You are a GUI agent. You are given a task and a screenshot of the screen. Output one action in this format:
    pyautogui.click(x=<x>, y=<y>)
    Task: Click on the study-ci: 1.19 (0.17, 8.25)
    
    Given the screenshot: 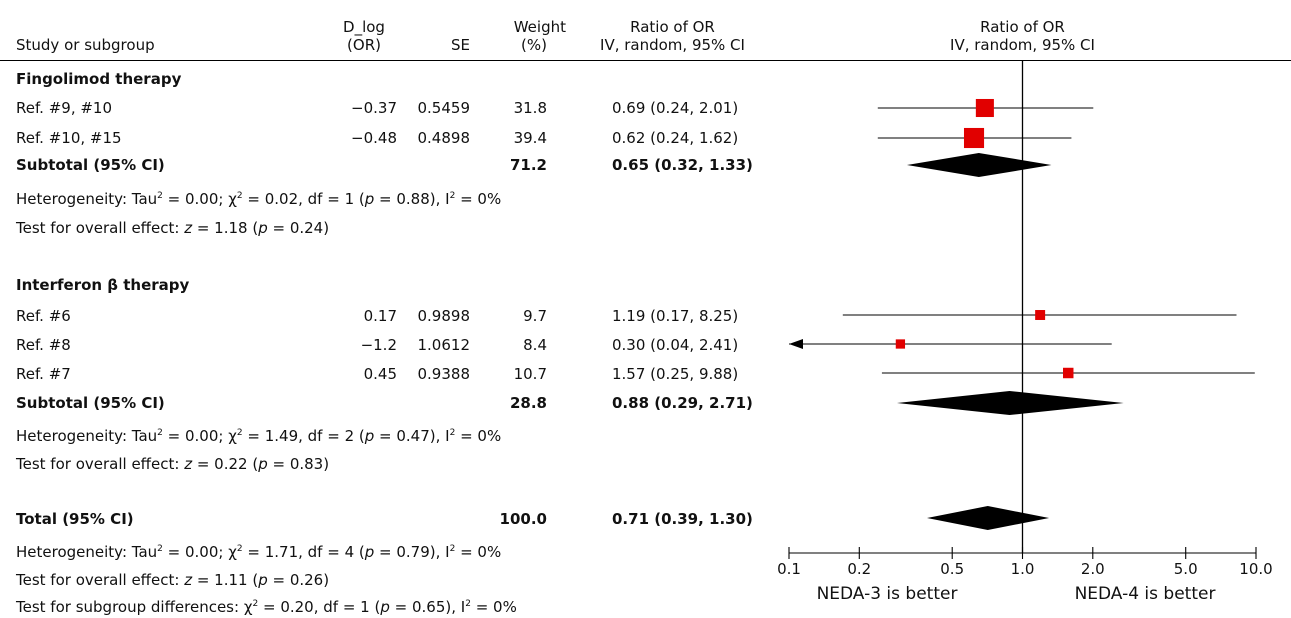 What is the action you would take?
    pyautogui.click(x=675, y=316)
    